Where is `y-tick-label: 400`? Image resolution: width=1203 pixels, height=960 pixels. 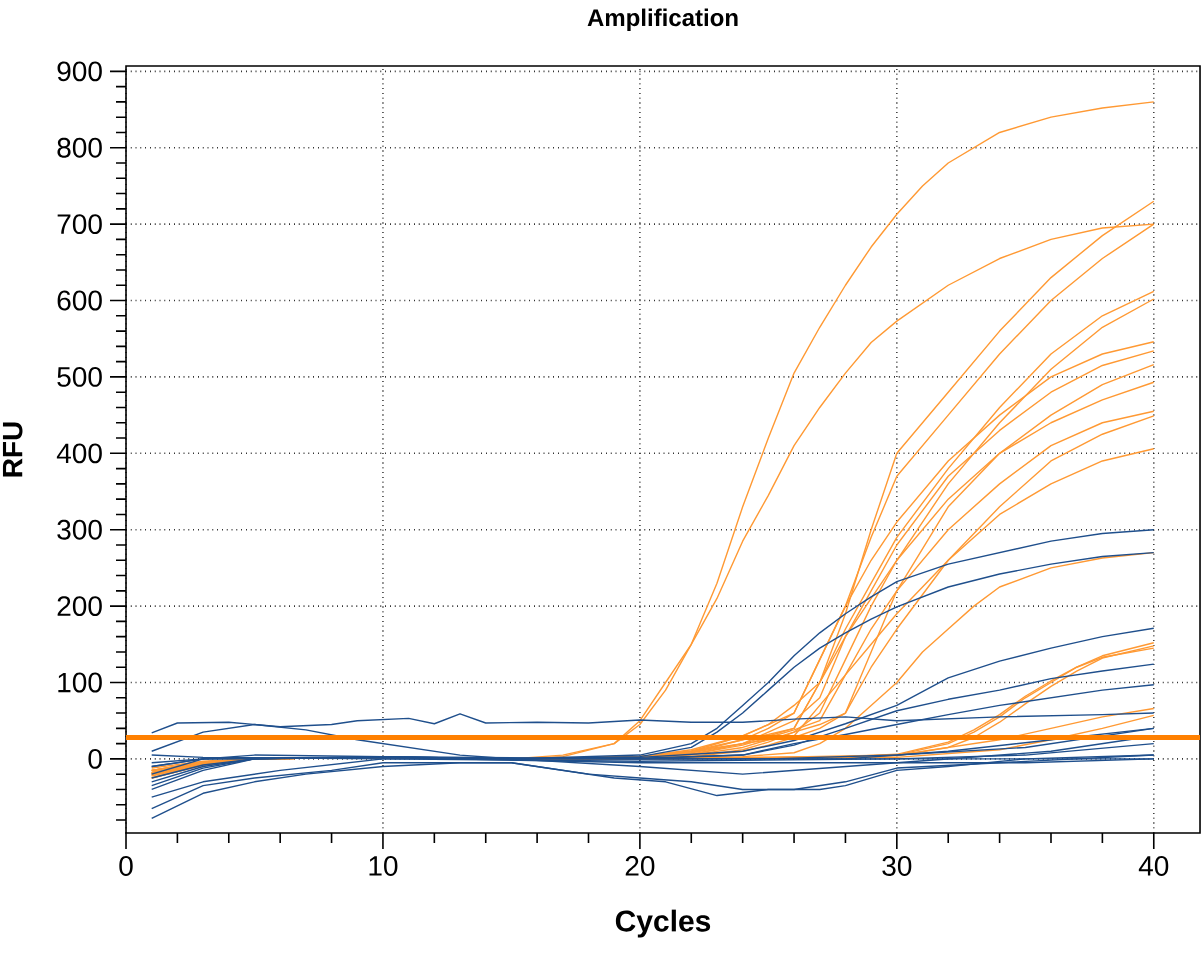 y-tick-label: 400 is located at coordinates (79, 453).